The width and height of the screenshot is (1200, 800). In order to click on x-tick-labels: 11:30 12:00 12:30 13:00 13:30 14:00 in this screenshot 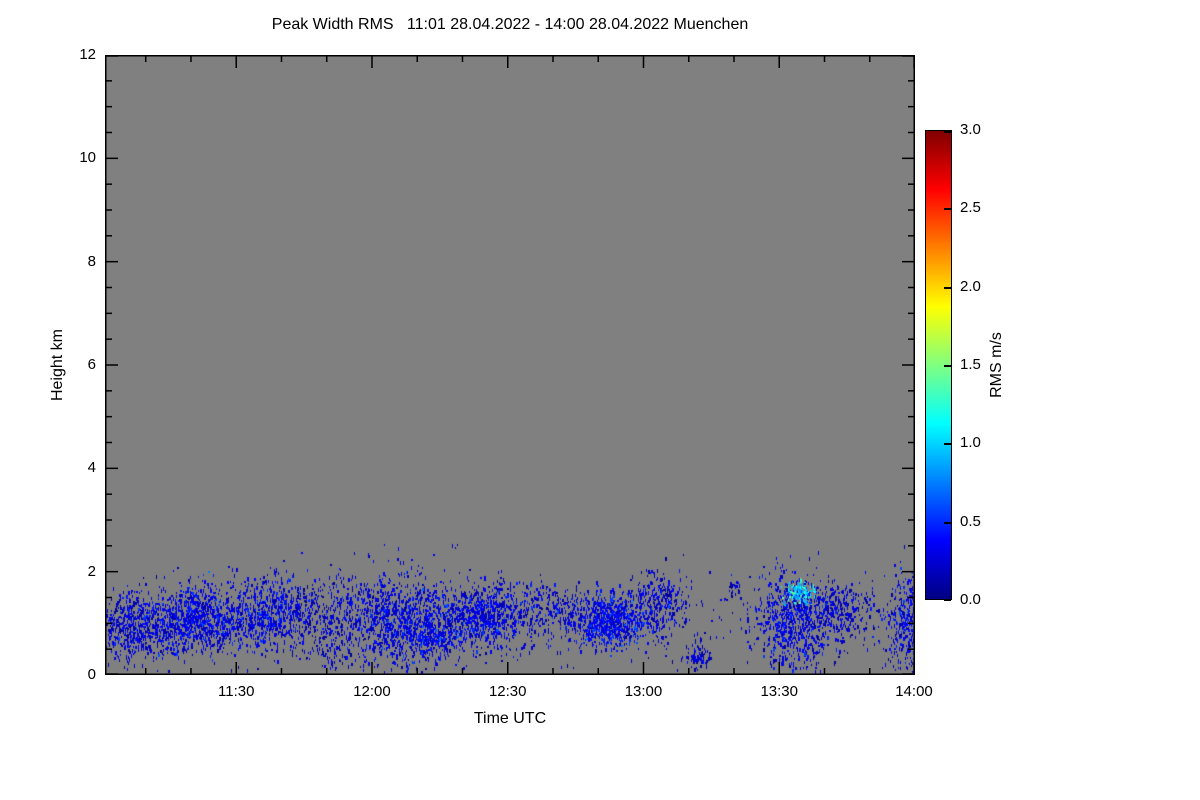, I will do `click(519, 692)`.